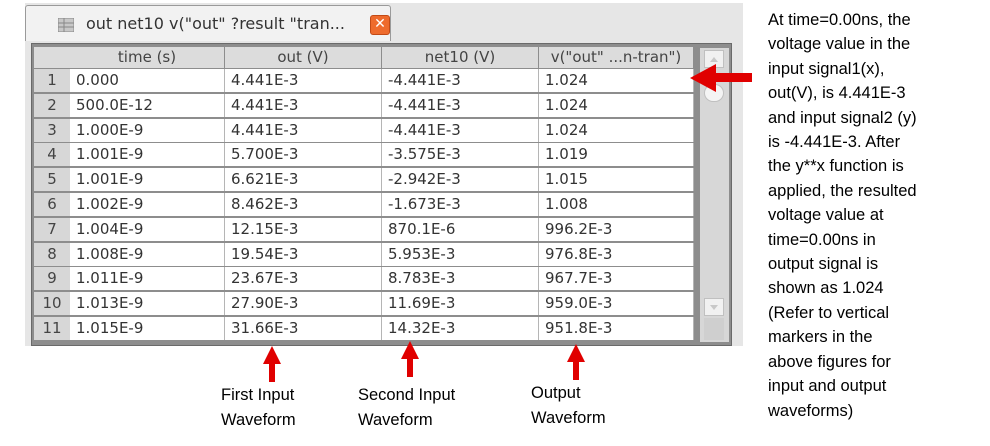 The width and height of the screenshot is (990, 446). I want to click on table-row: 3 1.000E-9 4.441E-3 -4.441E-3 1.024, so click(364, 130).